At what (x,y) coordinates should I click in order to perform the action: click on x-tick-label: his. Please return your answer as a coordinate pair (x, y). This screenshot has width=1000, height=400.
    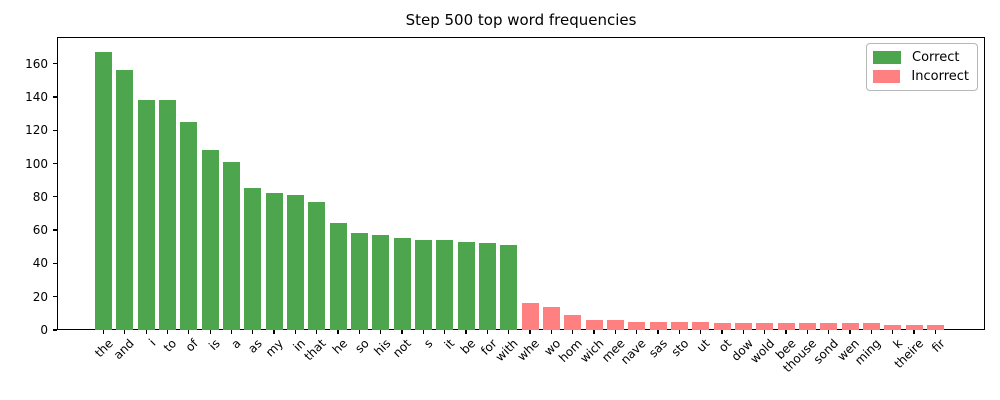
    Looking at the image, I should click on (381, 347).